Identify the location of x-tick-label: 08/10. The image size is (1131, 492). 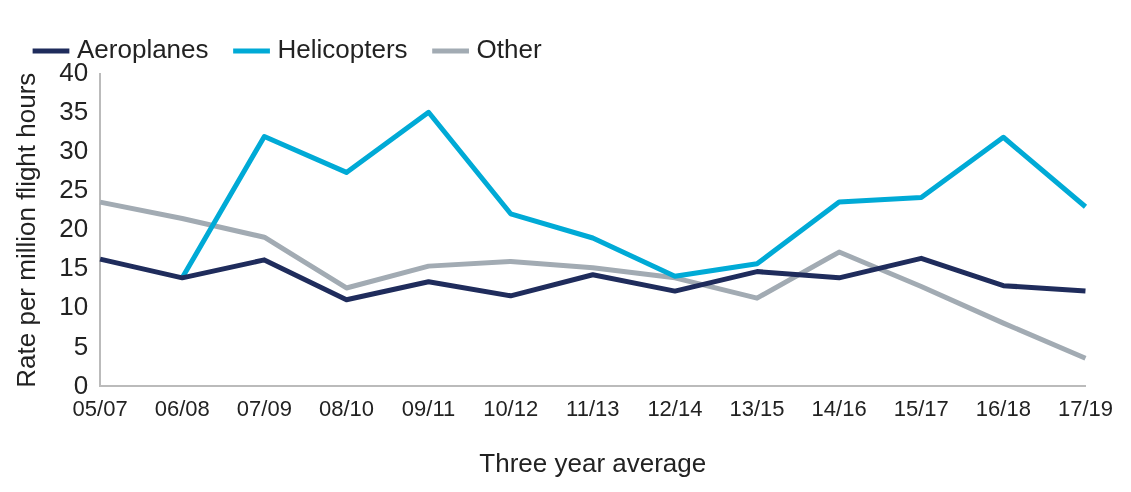
(346, 408).